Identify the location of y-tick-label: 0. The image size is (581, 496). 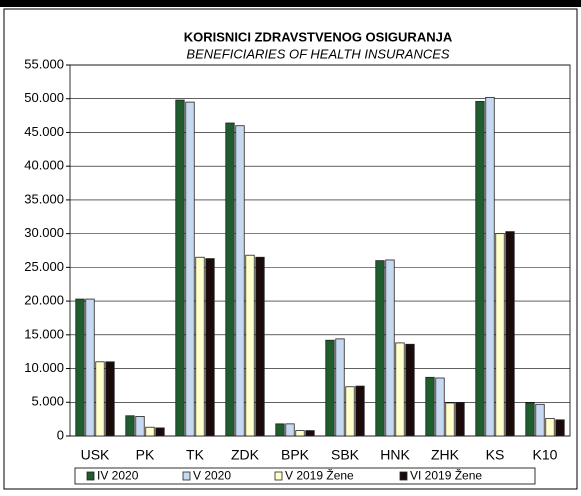
(60, 434).